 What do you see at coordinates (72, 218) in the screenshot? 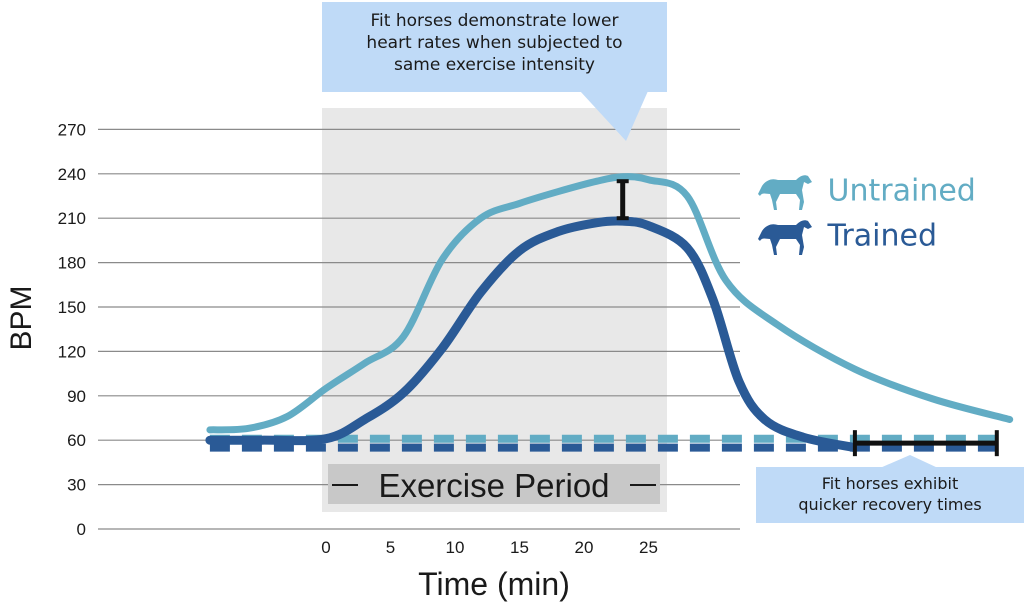
I see `y-tick-label: 210` at bounding box center [72, 218].